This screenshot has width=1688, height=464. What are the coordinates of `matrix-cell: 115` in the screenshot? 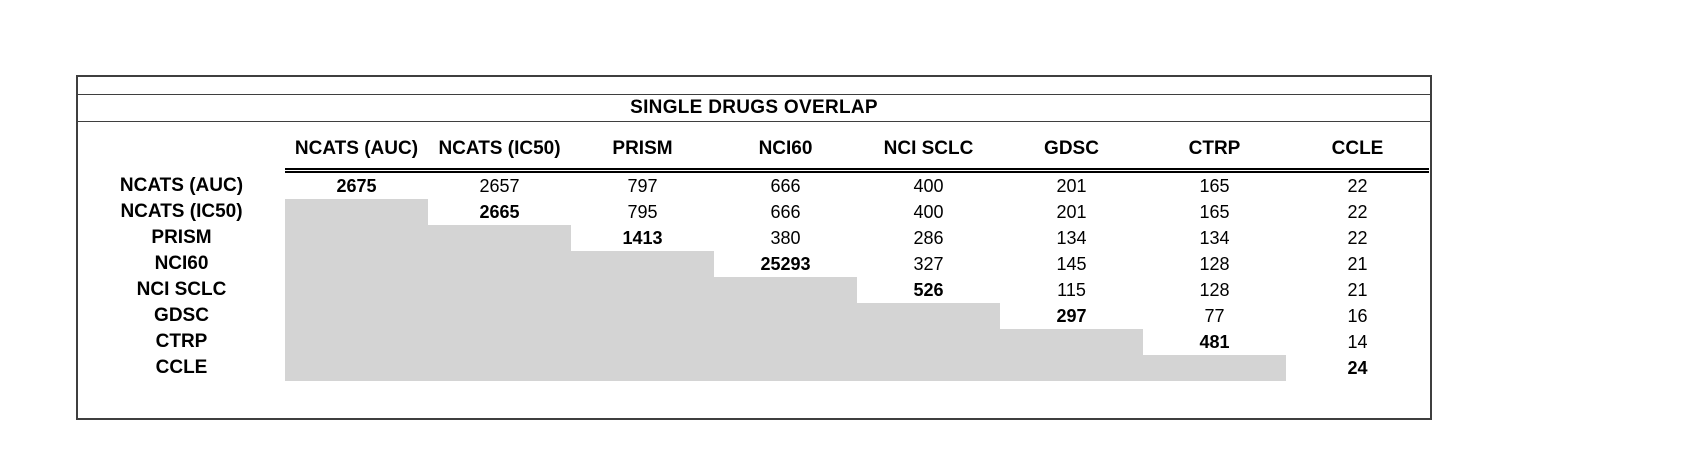 It's located at (1071, 290).